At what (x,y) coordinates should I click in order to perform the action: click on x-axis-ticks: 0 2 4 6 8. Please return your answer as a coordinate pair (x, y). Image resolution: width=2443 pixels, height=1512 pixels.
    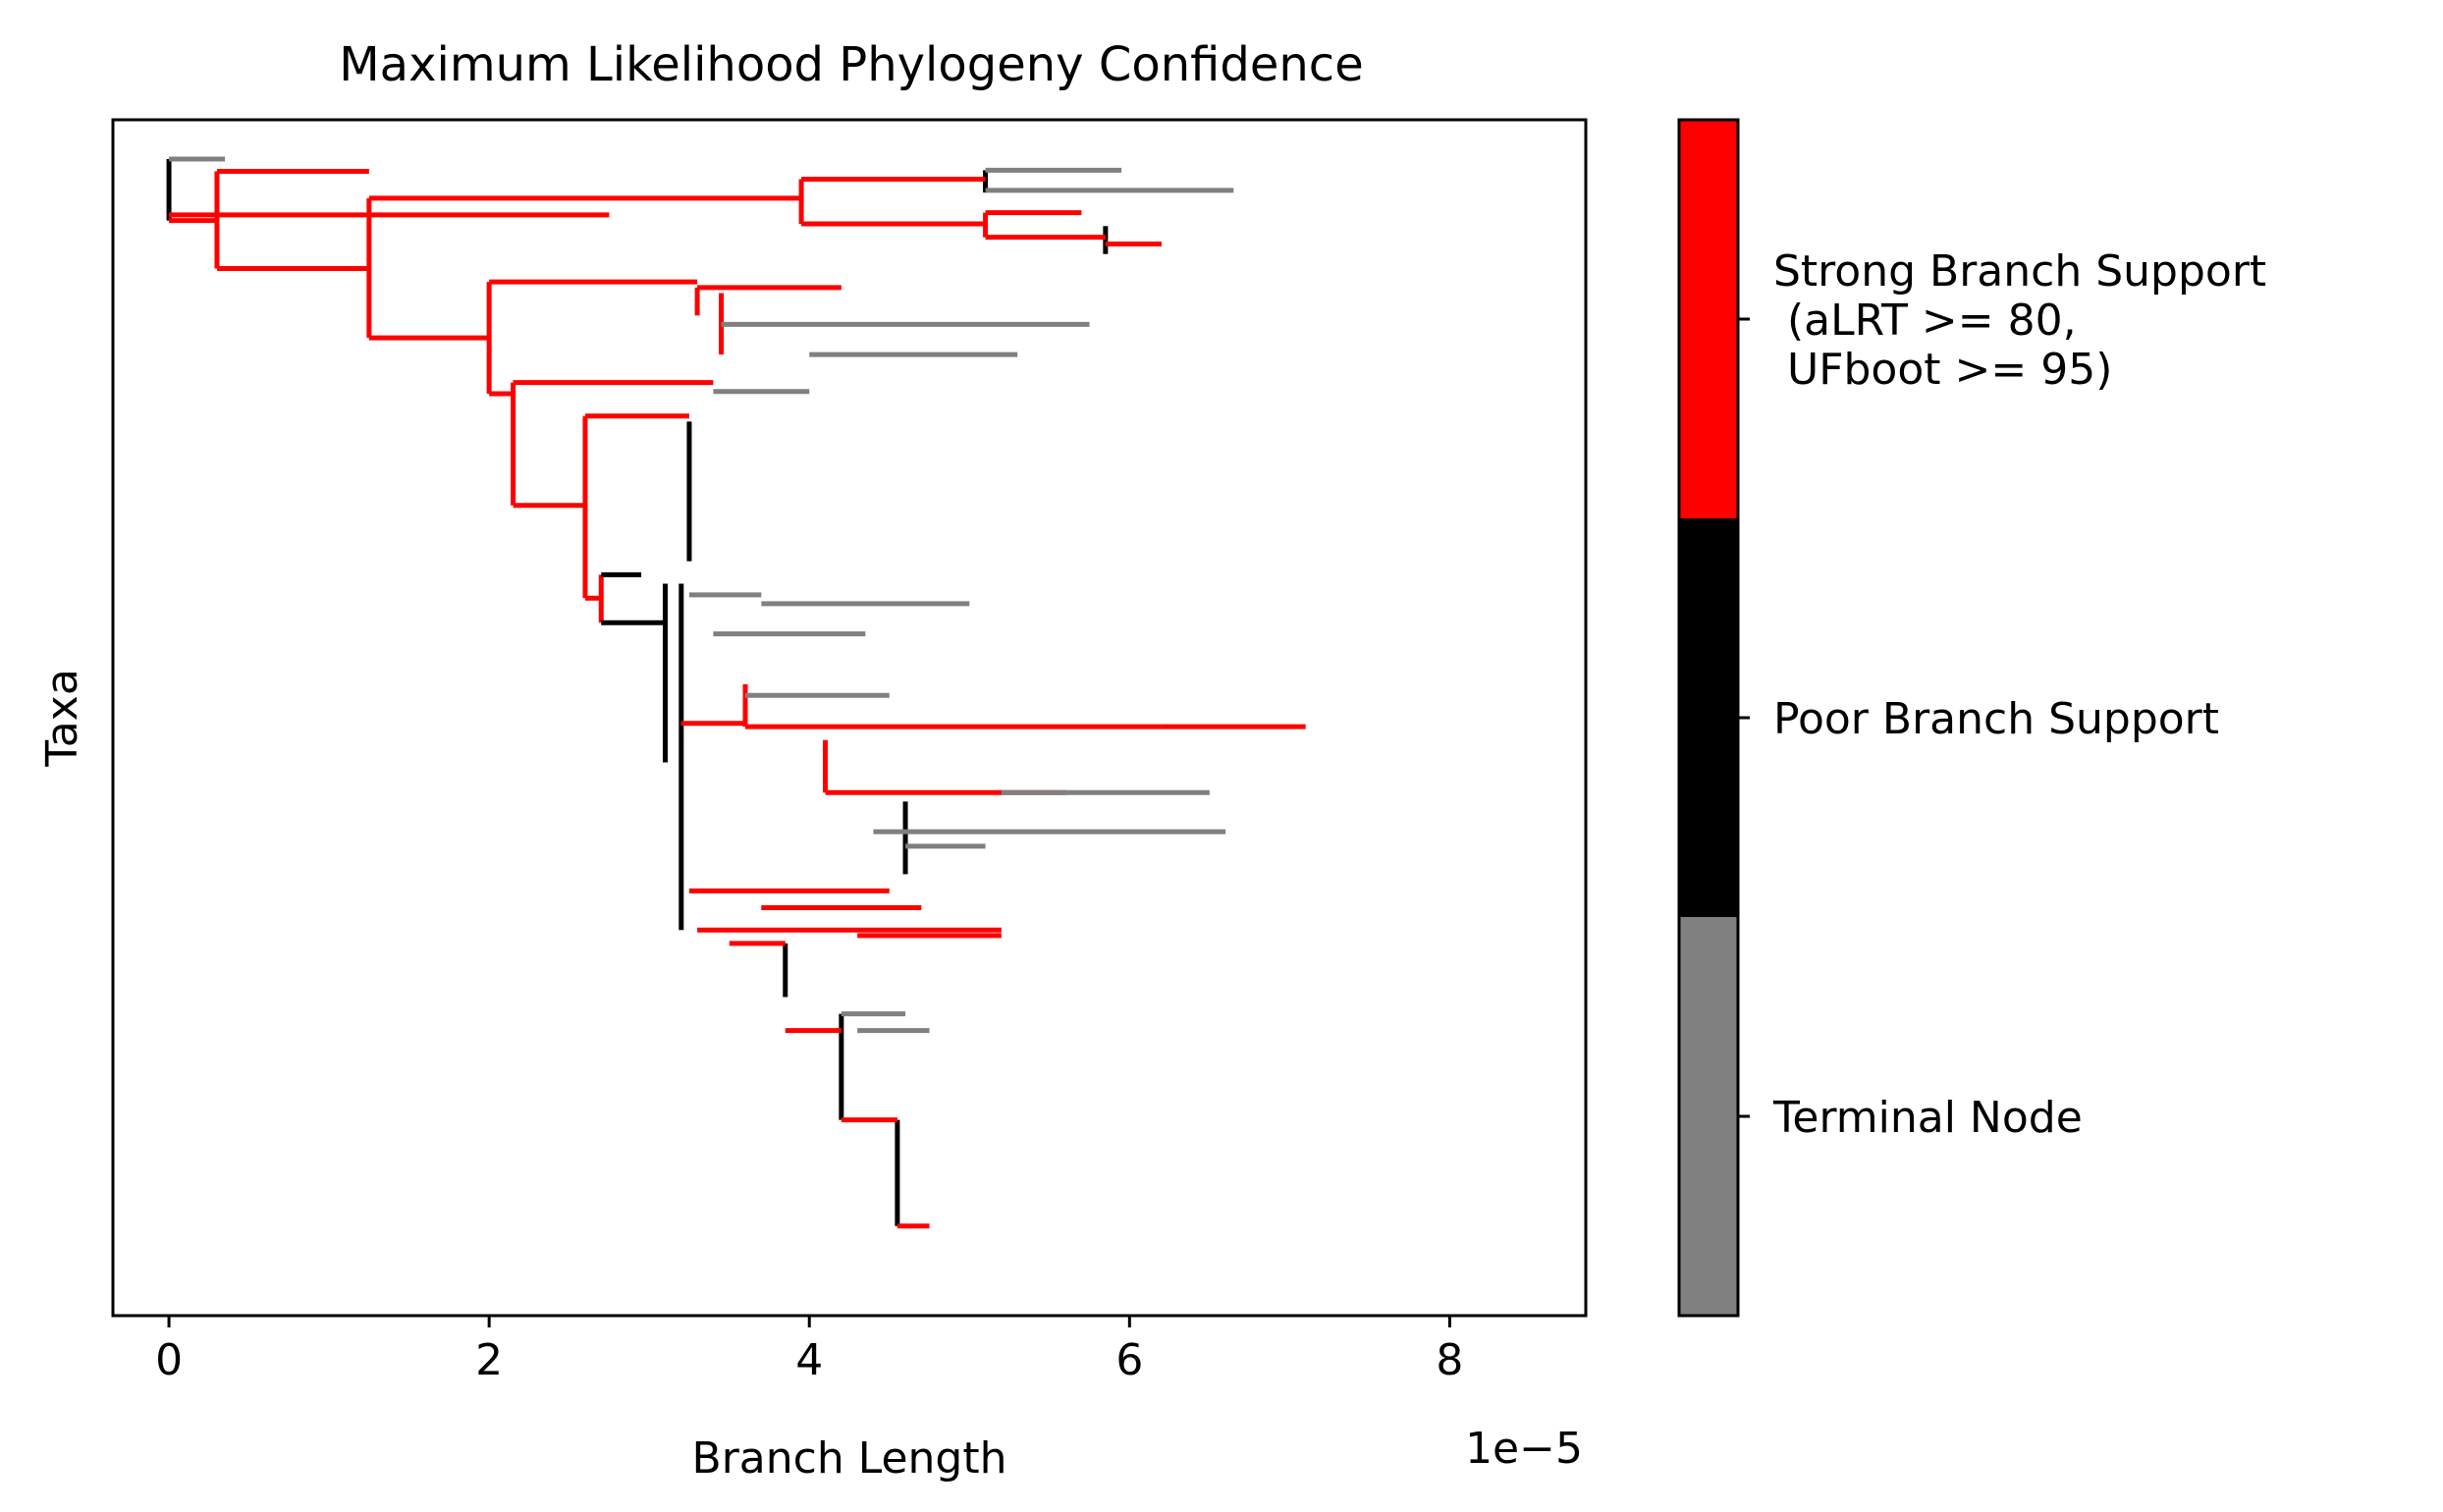
    Looking at the image, I should click on (809, 1350).